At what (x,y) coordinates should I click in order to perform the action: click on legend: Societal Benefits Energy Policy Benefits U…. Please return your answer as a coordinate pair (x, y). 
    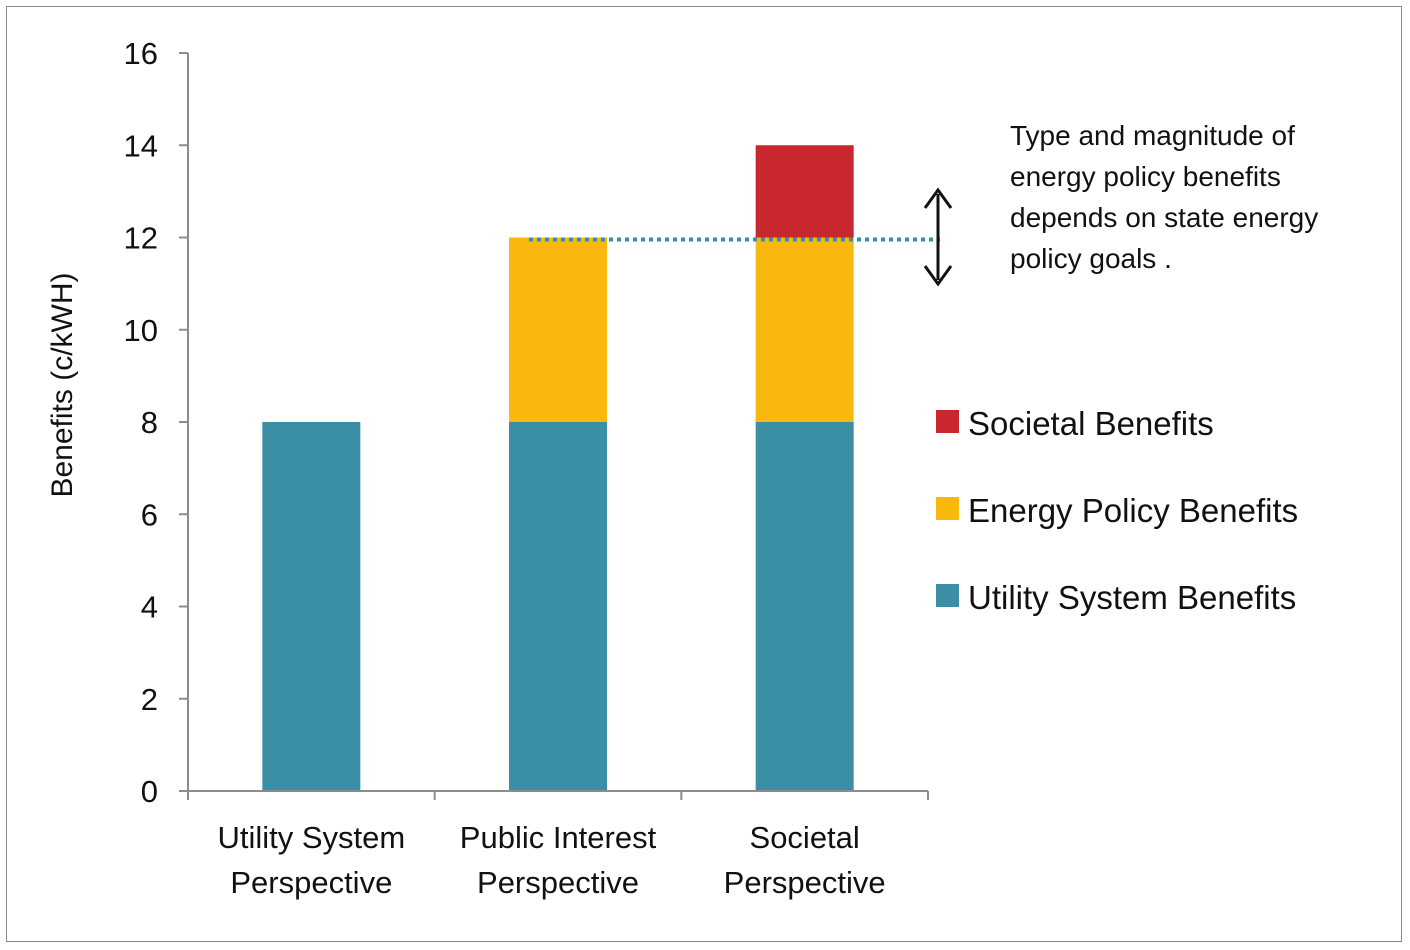
    Looking at the image, I should click on (1117, 510).